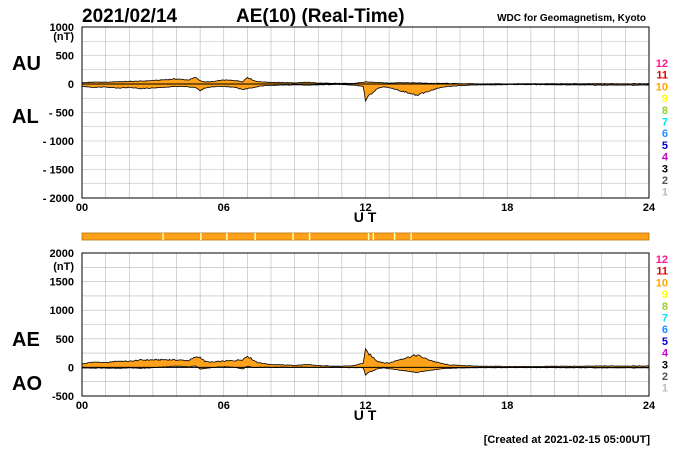 The width and height of the screenshot is (700, 450). Describe the element at coordinates (26, 340) in the screenshot. I see `ae-series-label: AE` at that location.